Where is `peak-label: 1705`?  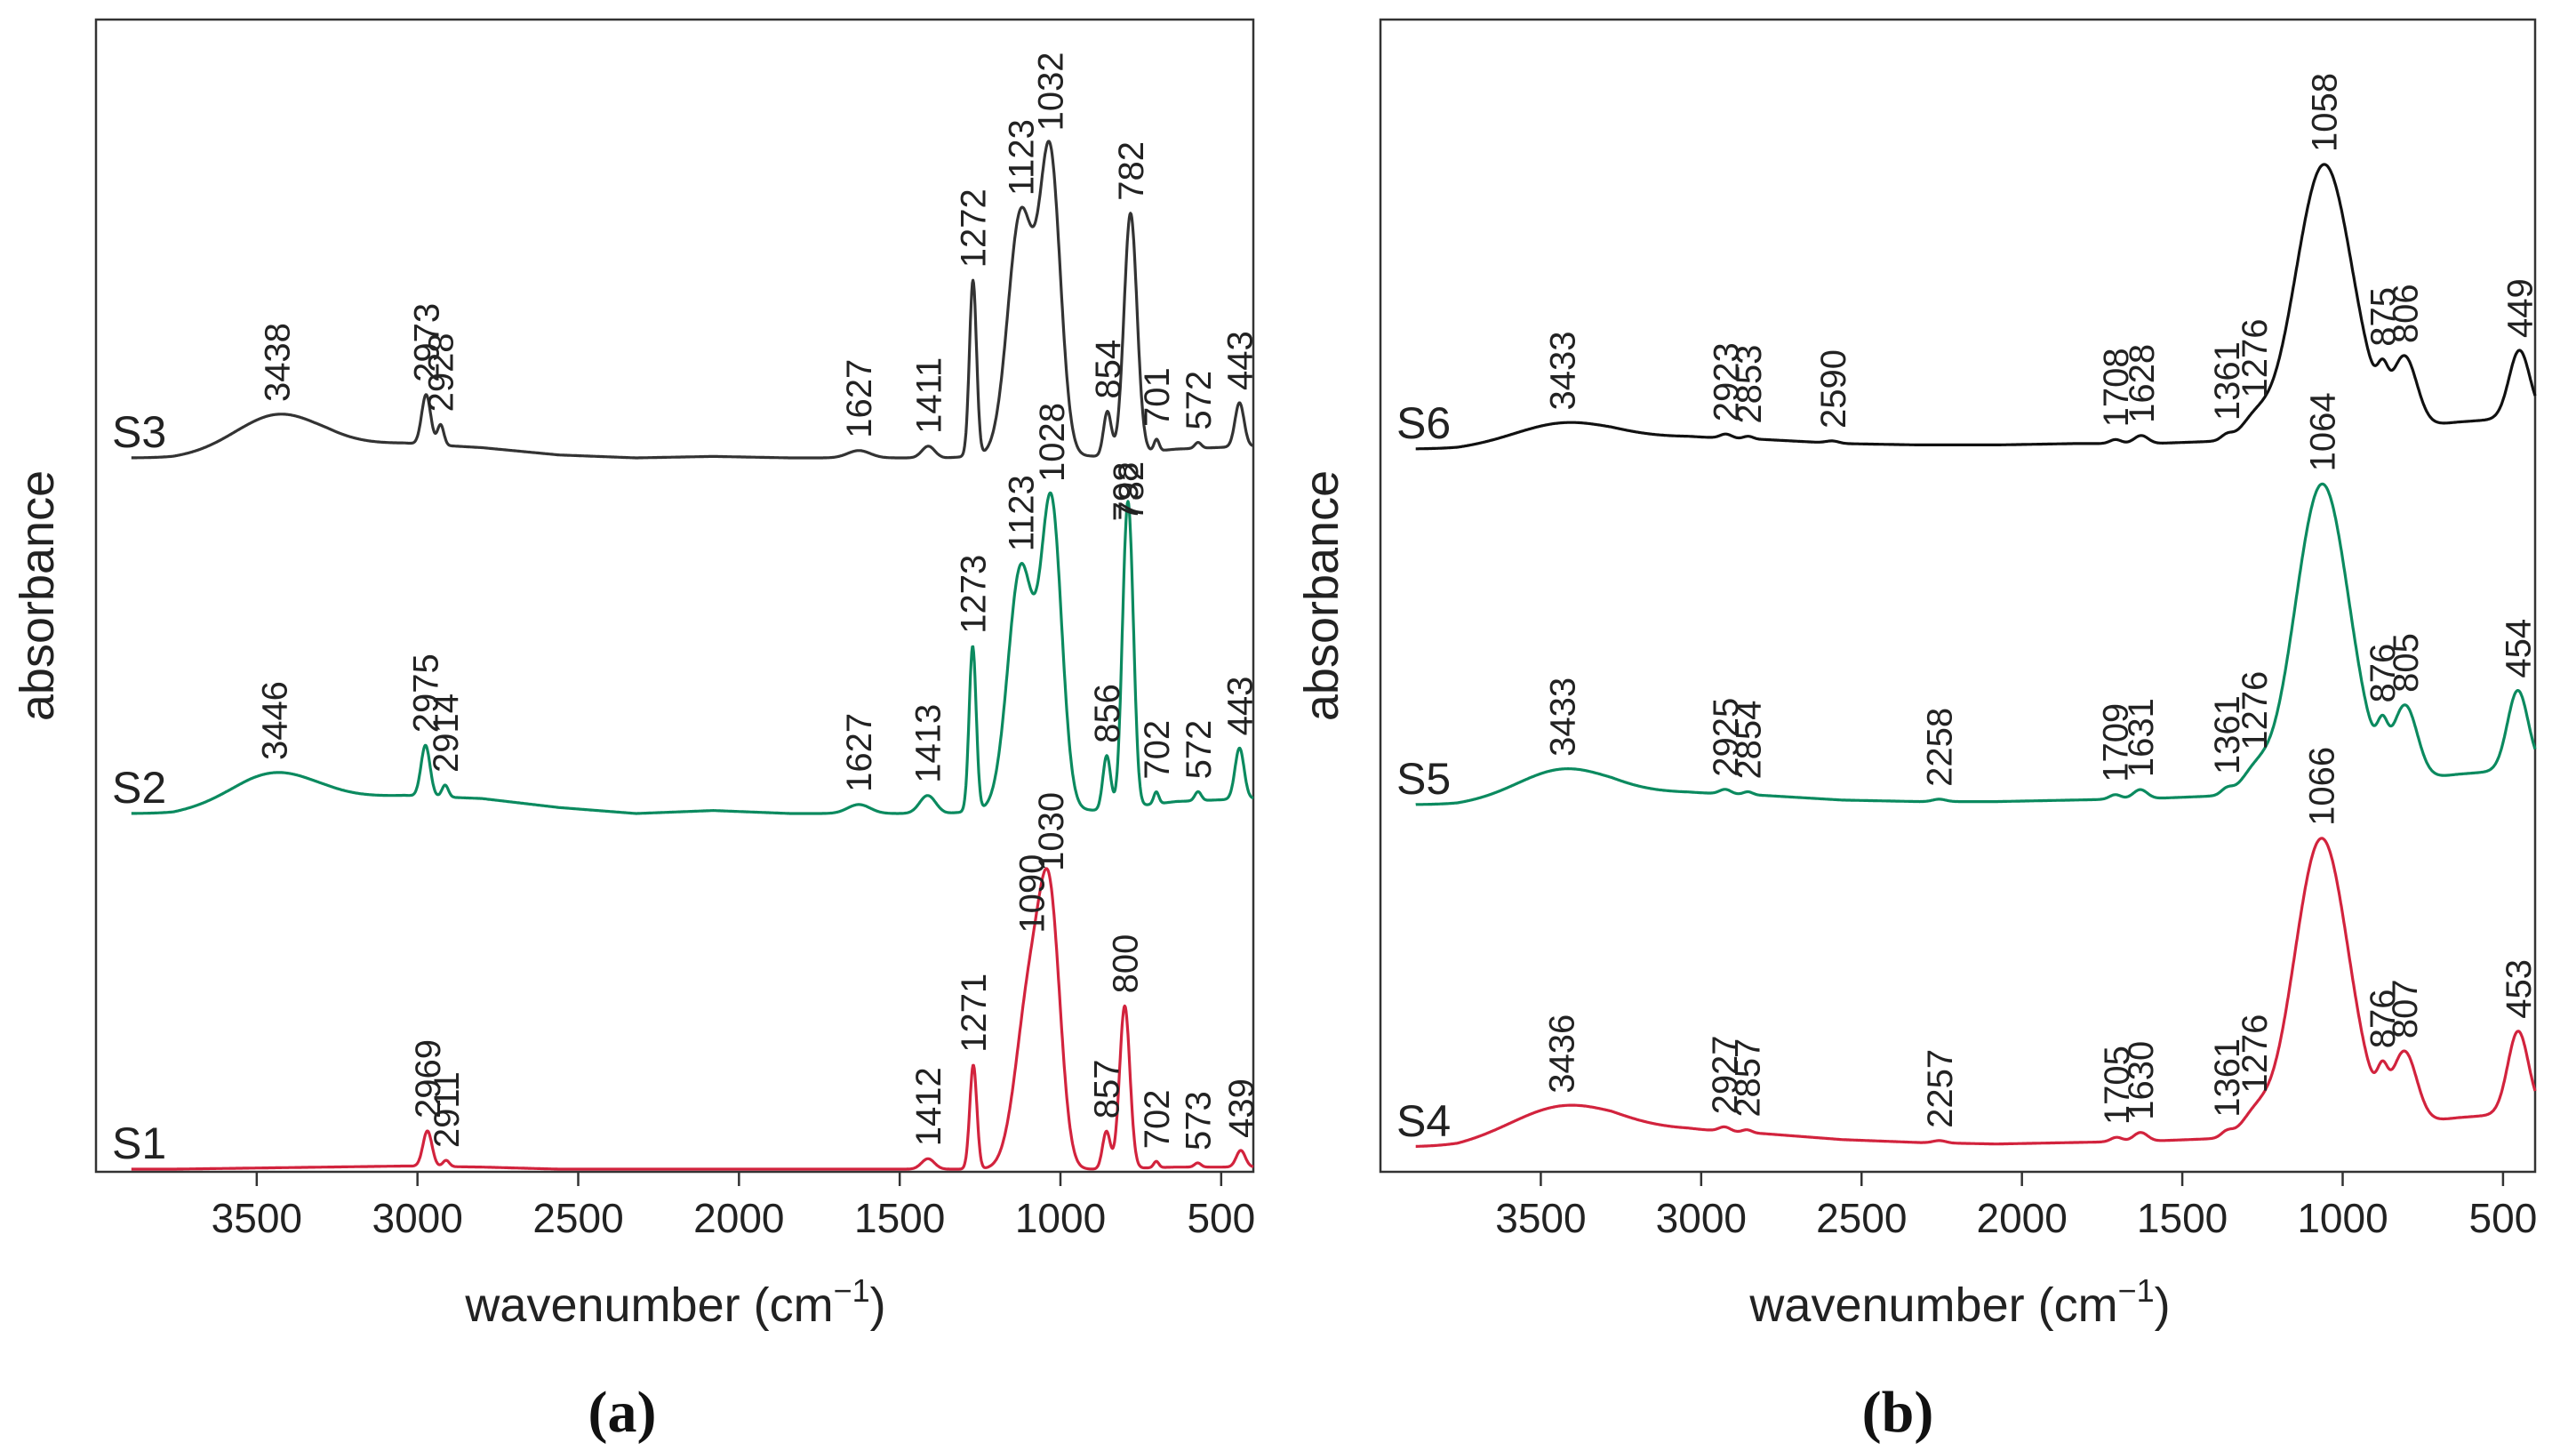
peak-label: 1705 is located at coordinates (2117, 1085).